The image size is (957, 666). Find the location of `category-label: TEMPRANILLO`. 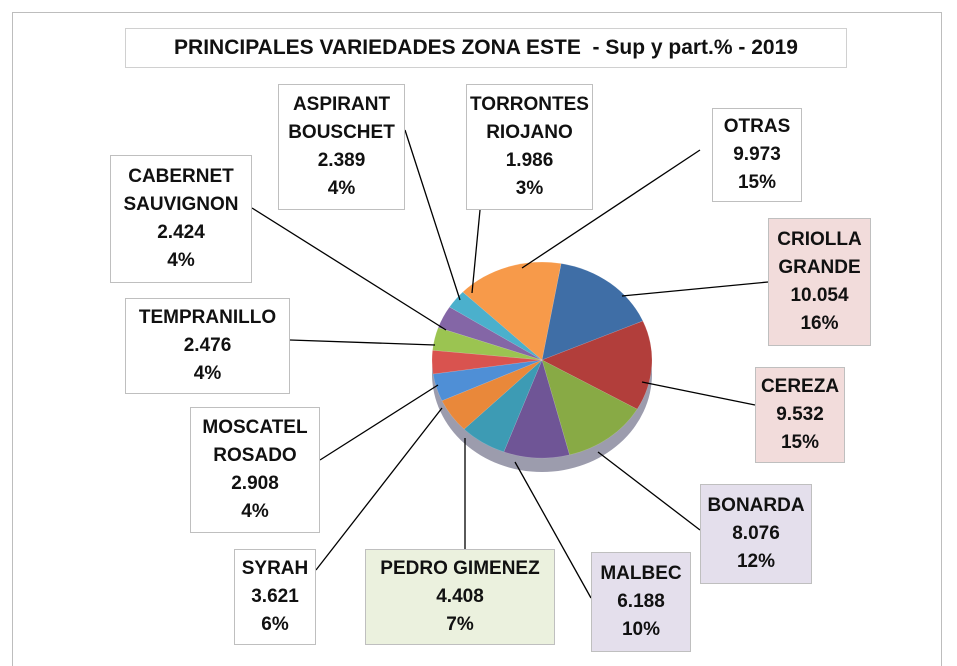

category-label: TEMPRANILLO is located at coordinates (207, 317).